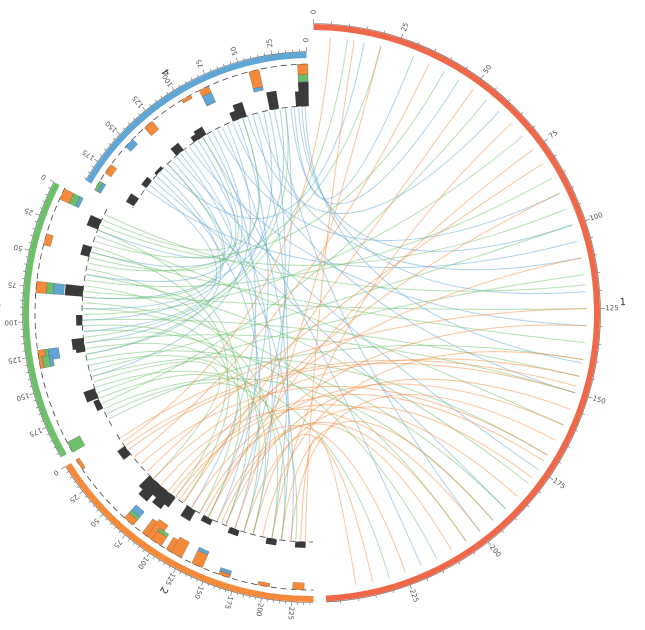  Describe the element at coordinates (495, 550) in the screenshot. I see `tick-label: 200` at that location.